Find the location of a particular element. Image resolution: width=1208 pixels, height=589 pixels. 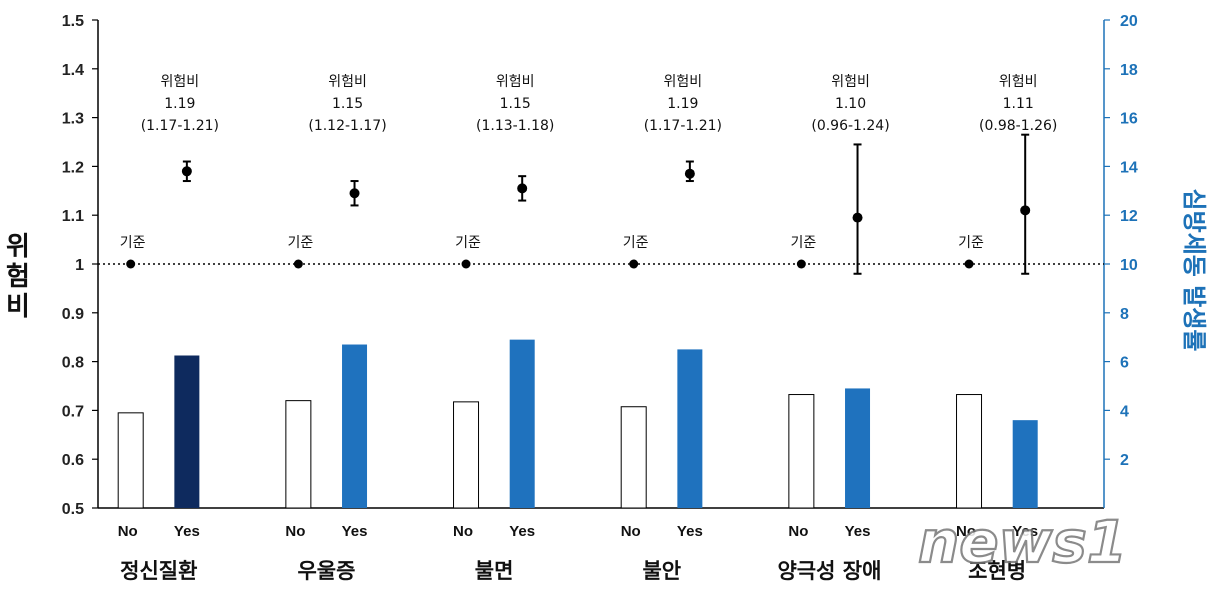

right-tick-label: 6 is located at coordinates (1124, 363).